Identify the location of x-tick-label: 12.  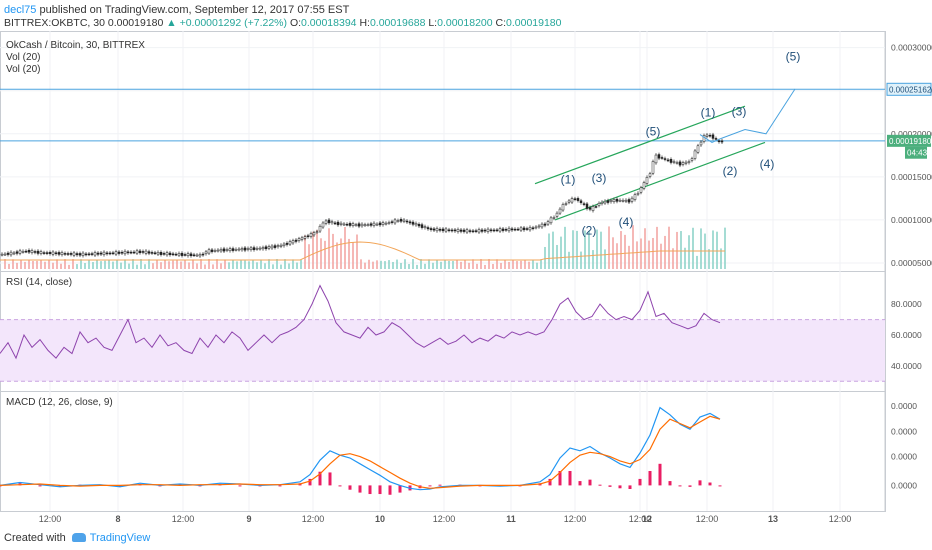
(647, 519).